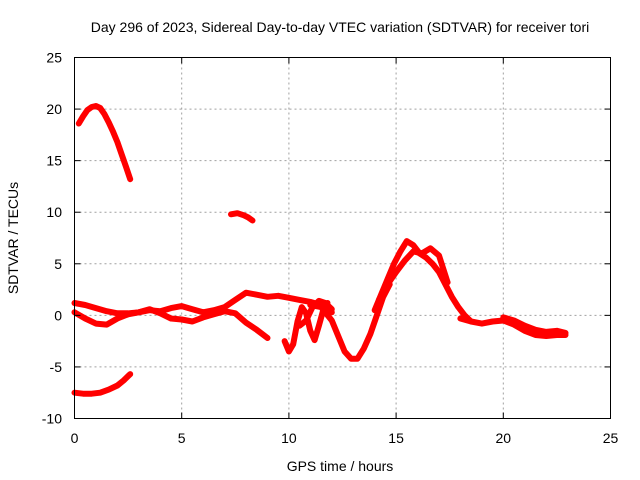  I want to click on x-tick-label: 10, so click(289, 438).